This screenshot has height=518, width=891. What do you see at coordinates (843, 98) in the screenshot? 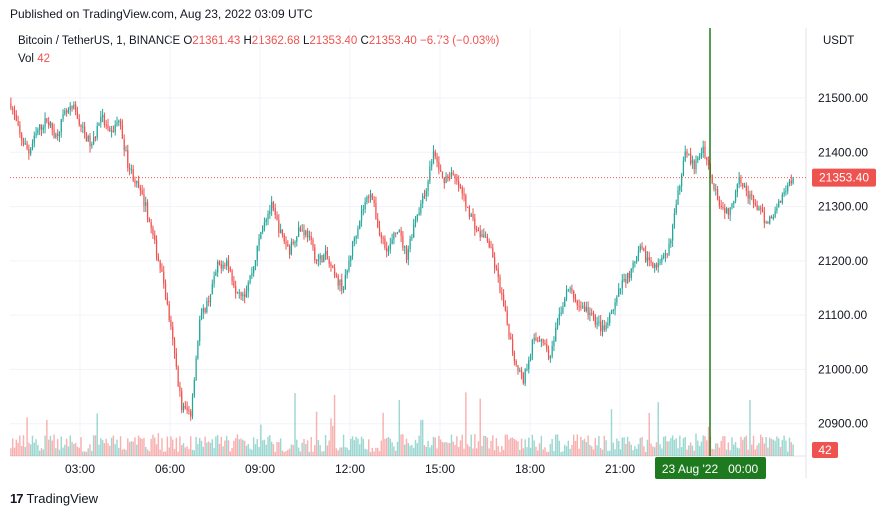
I see `price-tick-label: 21500.00` at bounding box center [843, 98].